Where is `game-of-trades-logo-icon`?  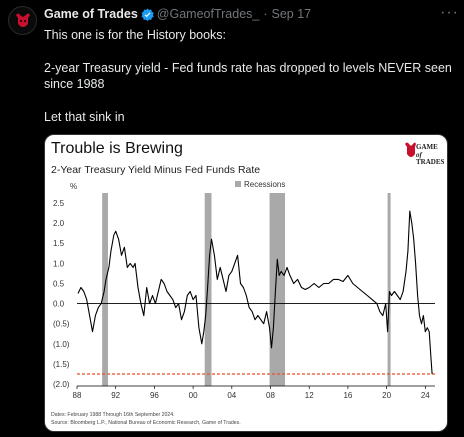 game-of-trades-logo-icon is located at coordinates (410, 149).